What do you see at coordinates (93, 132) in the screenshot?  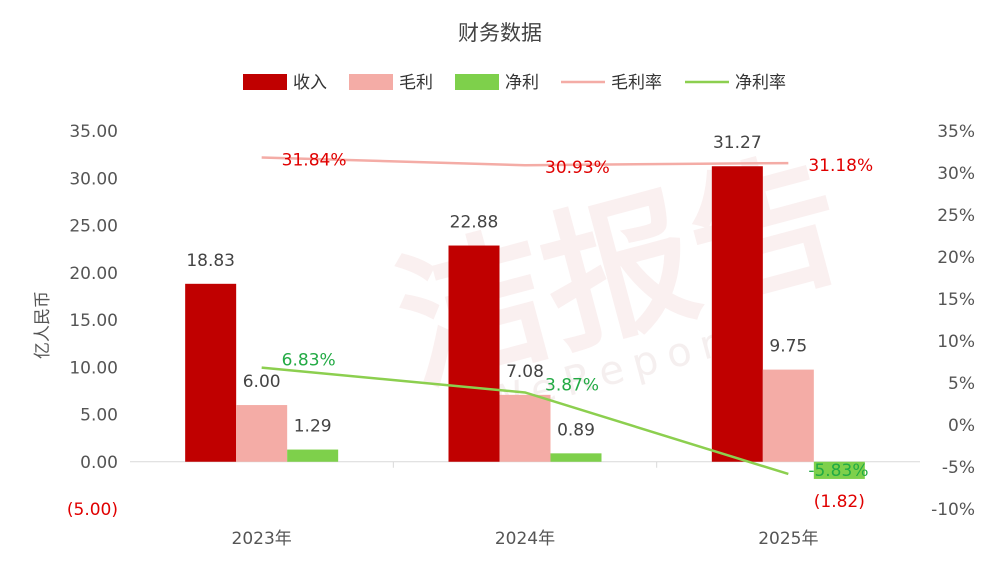 I see `y-tick-label: 35.00` at bounding box center [93, 132].